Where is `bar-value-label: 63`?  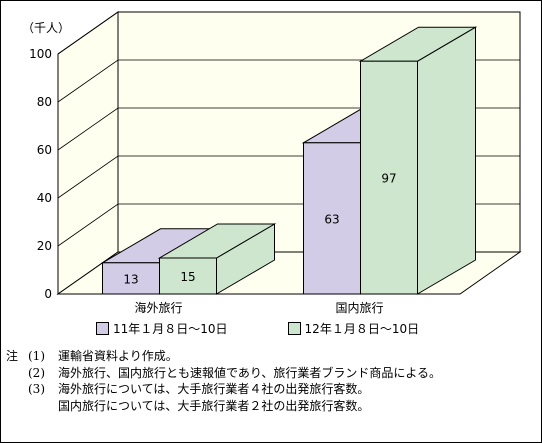
bar-value-label: 63 is located at coordinates (331, 219).